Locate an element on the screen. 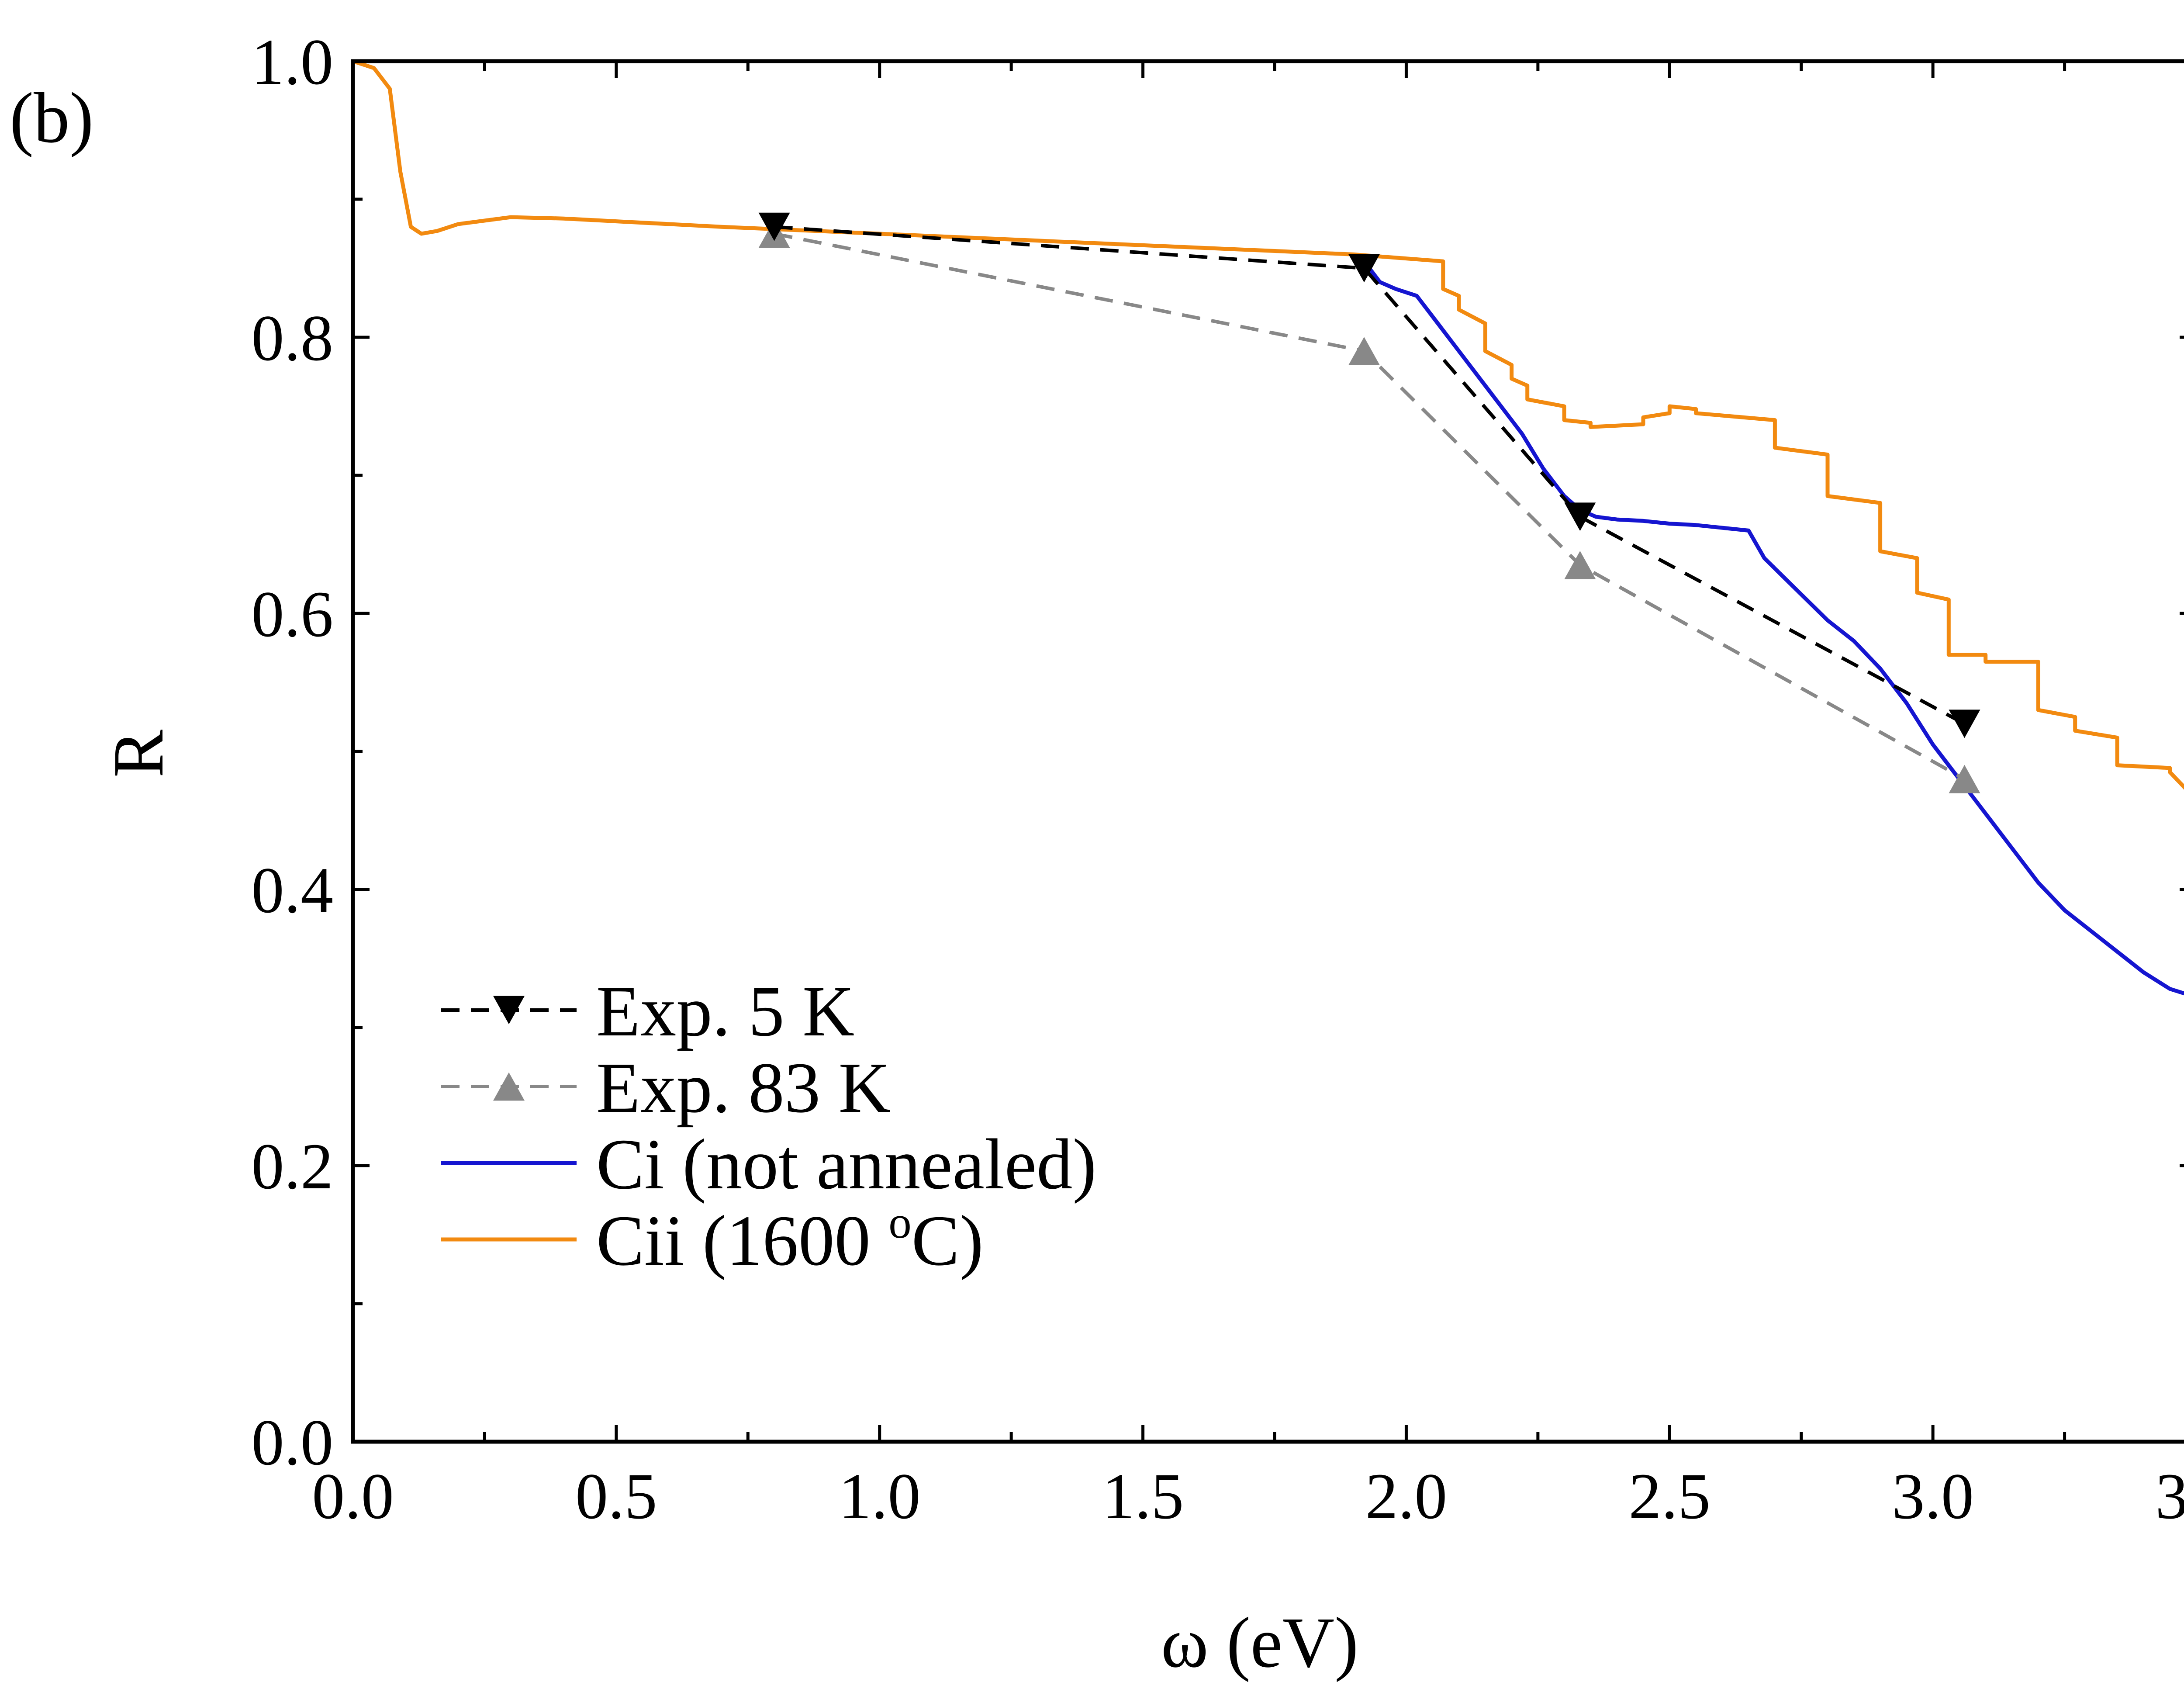  x-tick-label: 2.0 is located at coordinates (1406, 1496).